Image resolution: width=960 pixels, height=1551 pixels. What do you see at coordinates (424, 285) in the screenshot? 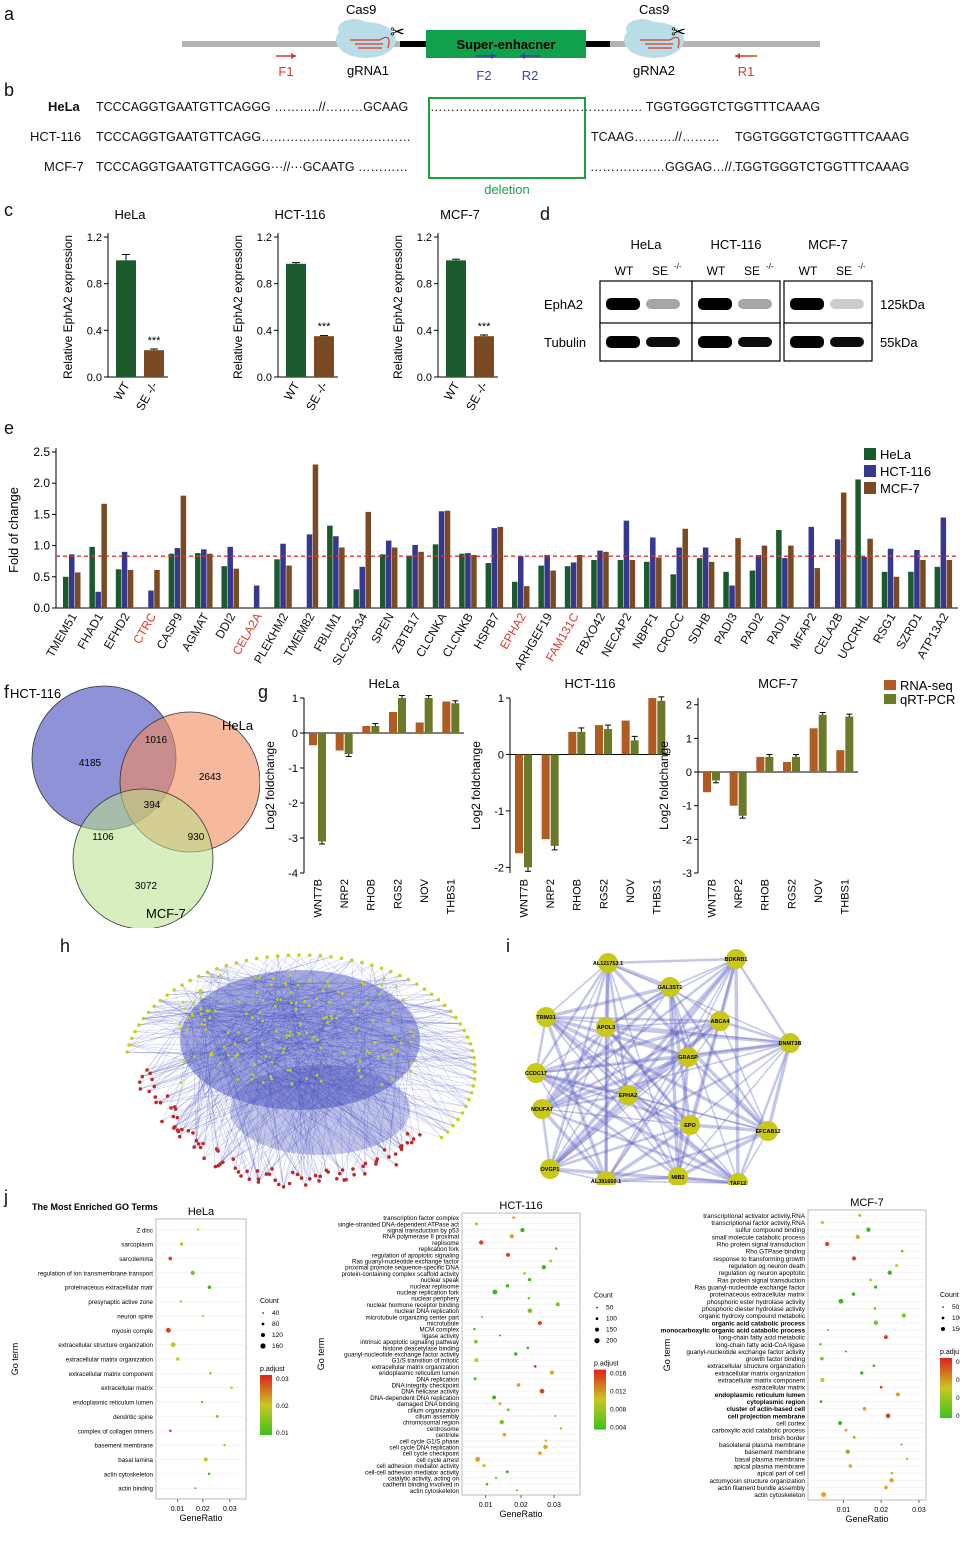
I see `panel-c-ticklabel-2-1: 0.8` at bounding box center [424, 285].